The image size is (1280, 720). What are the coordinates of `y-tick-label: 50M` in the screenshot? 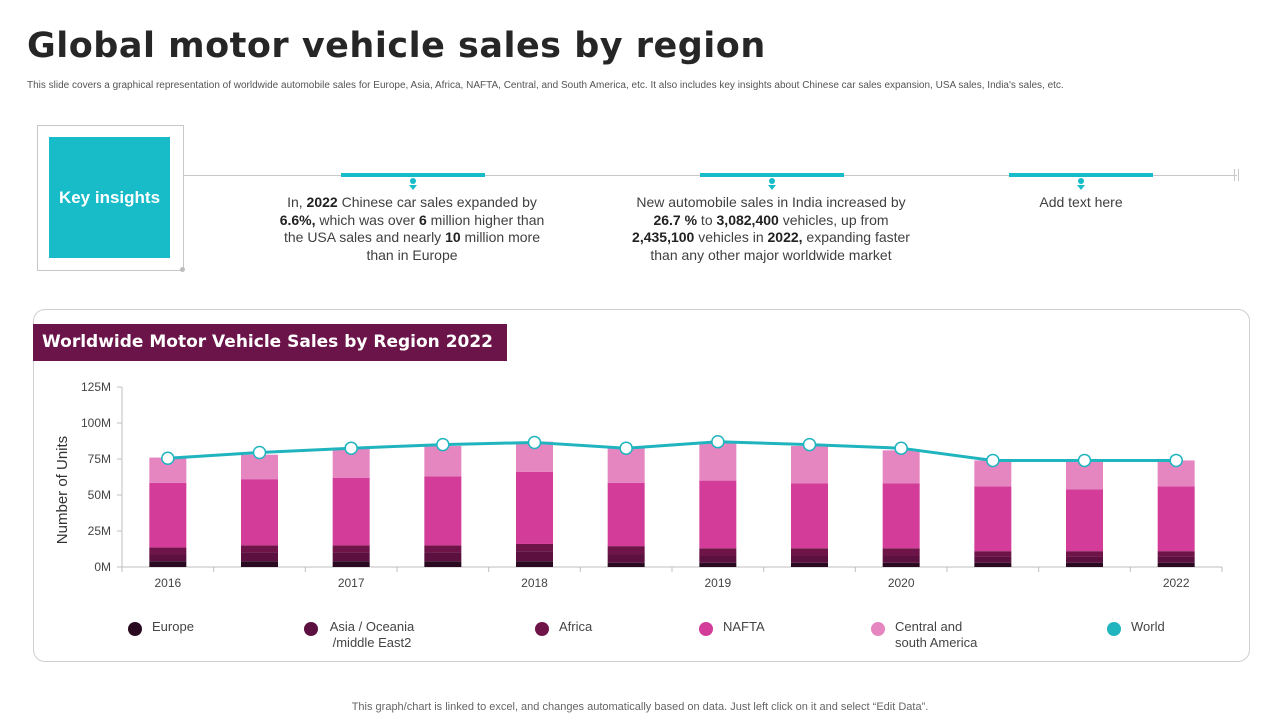 It's located at (99, 495).